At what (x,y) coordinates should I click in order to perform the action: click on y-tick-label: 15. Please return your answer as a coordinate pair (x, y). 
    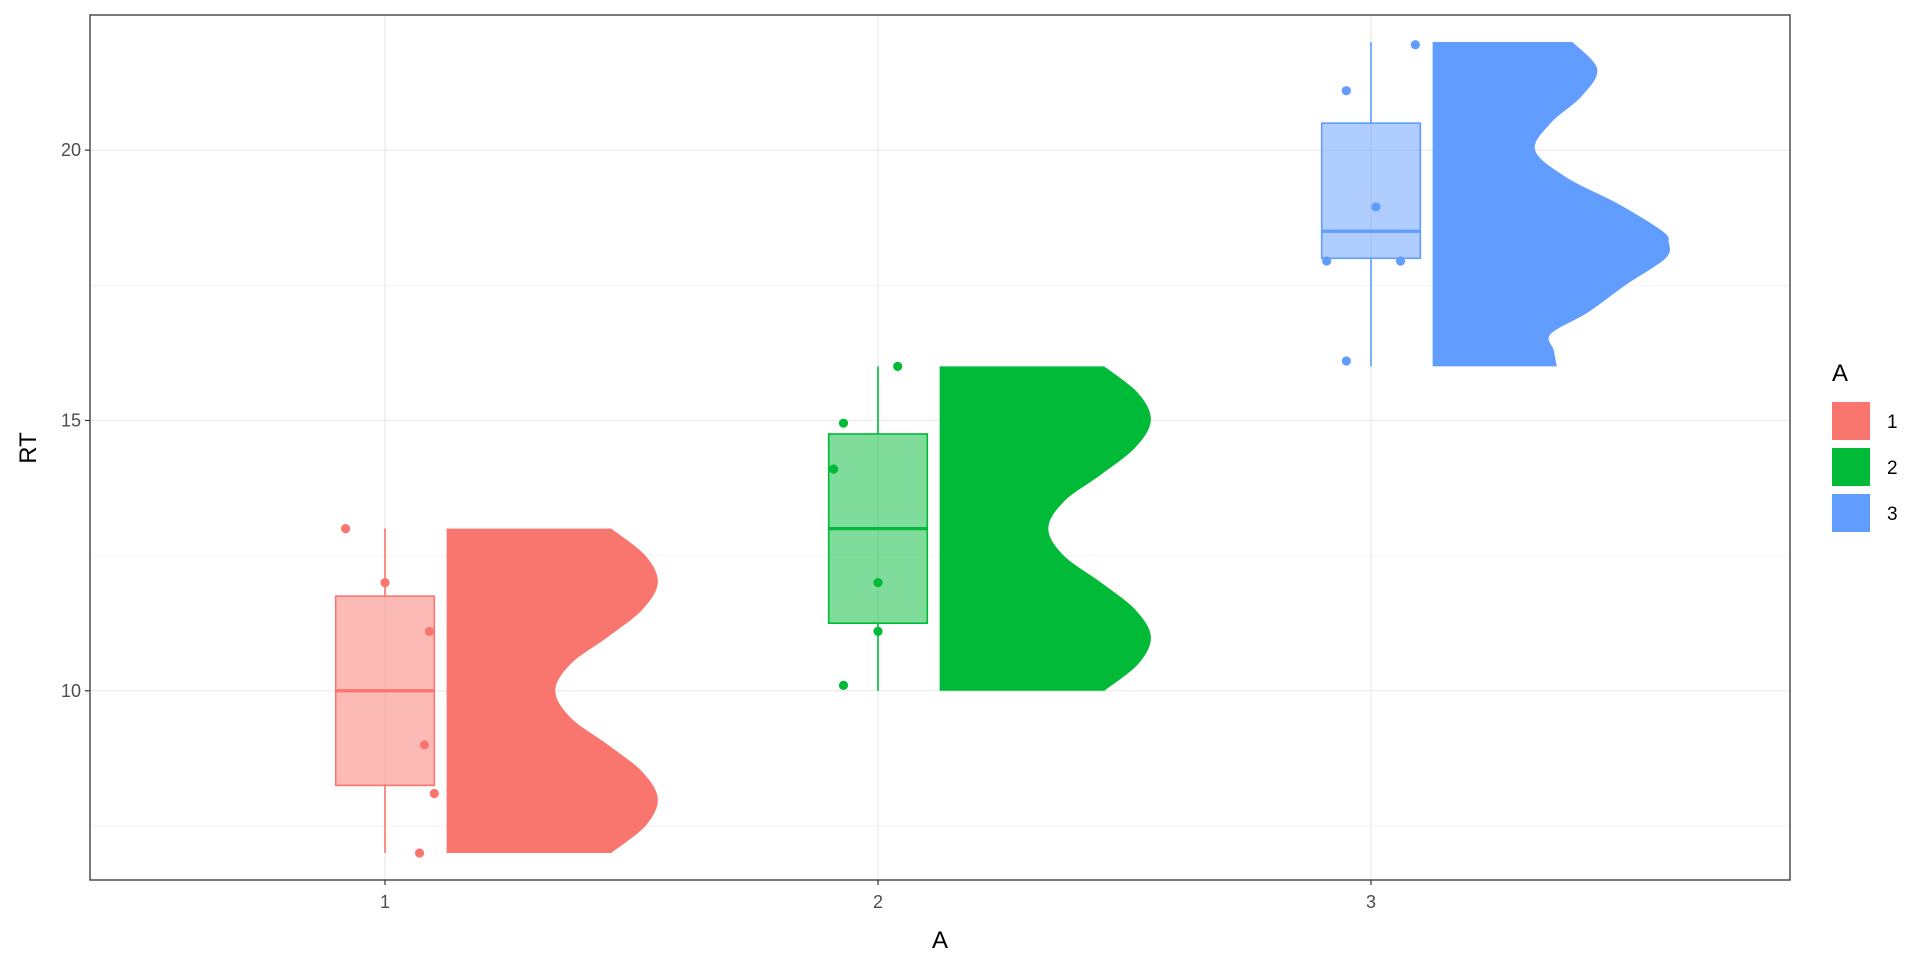
    Looking at the image, I should click on (71, 420).